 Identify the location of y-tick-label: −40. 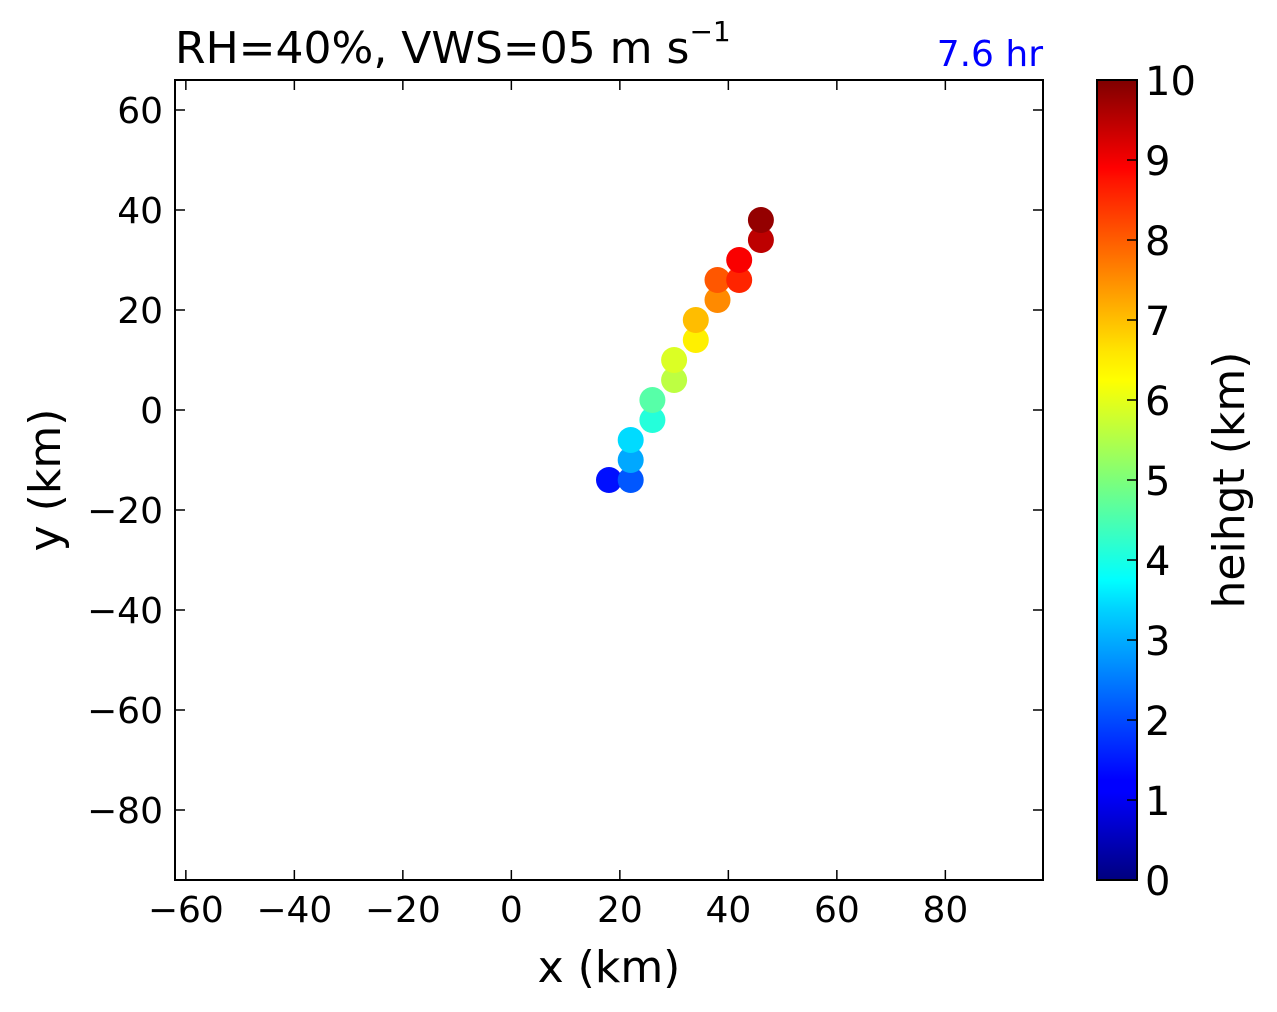
(125, 611).